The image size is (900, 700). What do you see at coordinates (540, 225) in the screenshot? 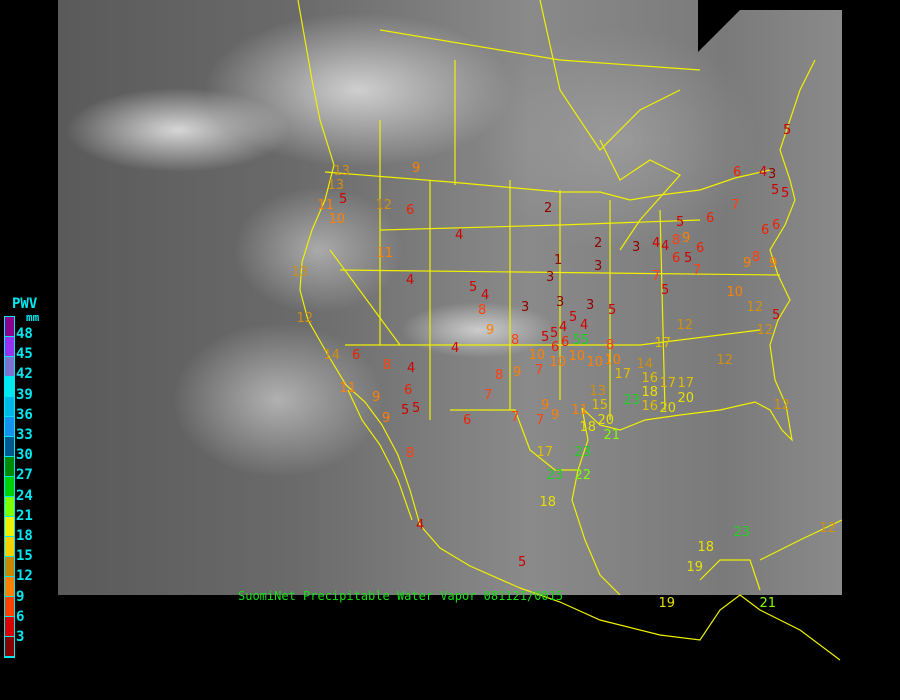
I see `state-line-c` at bounding box center [540, 225].